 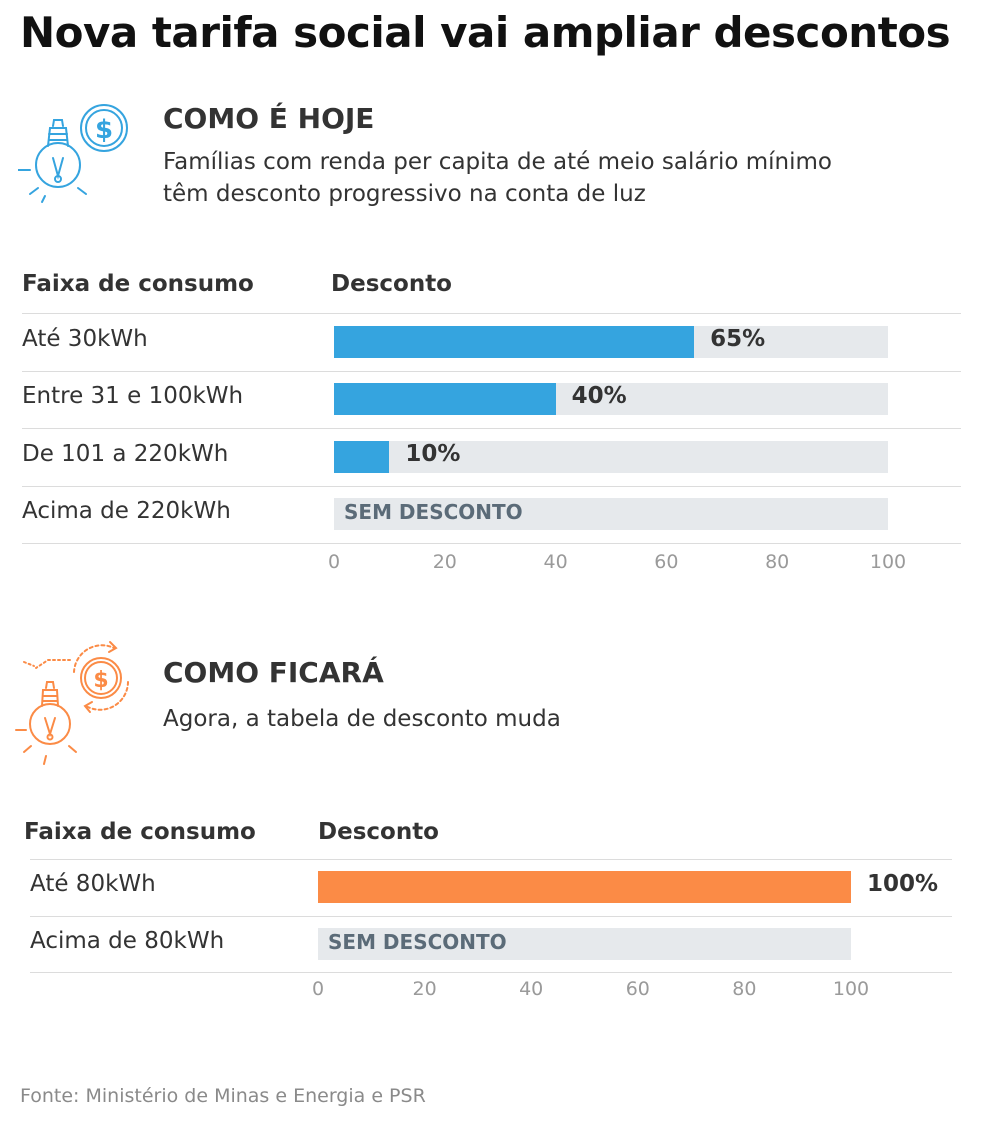 I want to click on row-label: Acima de 80kWh, so click(x=127, y=940).